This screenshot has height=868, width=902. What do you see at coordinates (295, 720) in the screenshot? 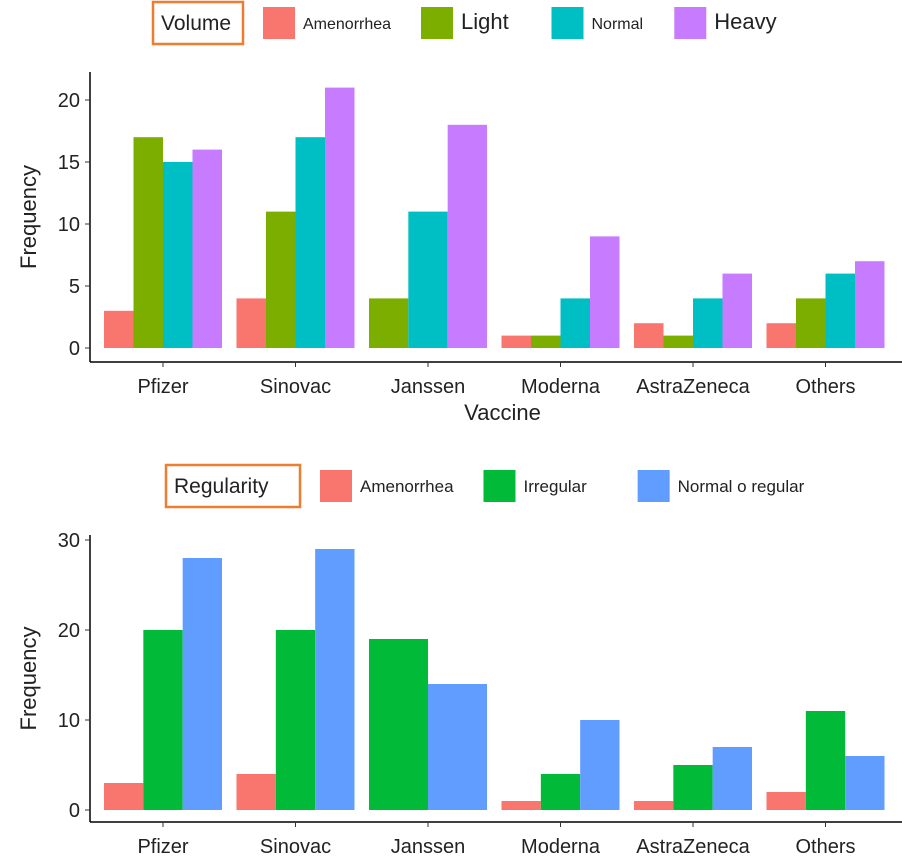
I see `bar-irregular-sinovac` at bounding box center [295, 720].